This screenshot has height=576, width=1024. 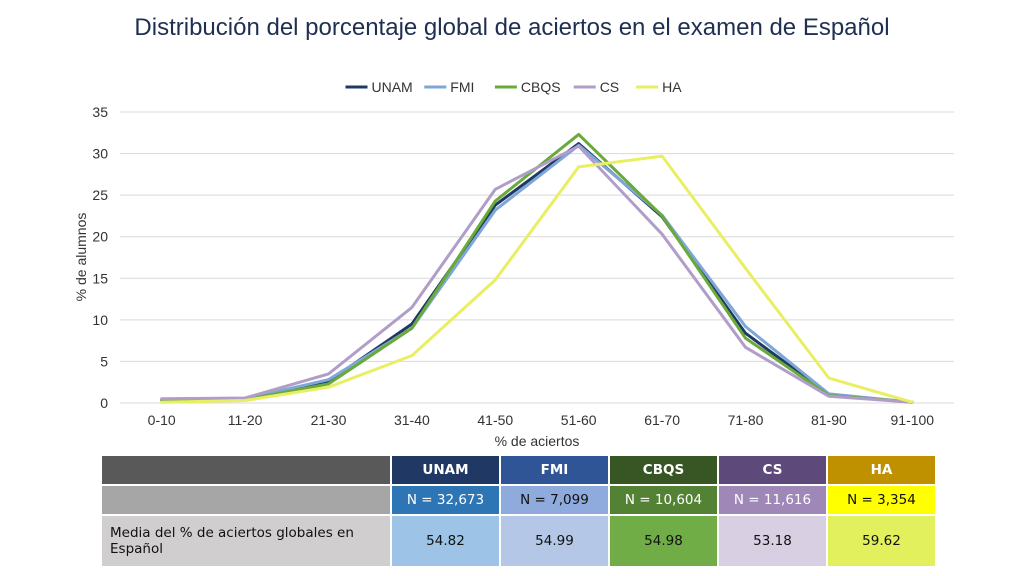 What do you see at coordinates (412, 420) in the screenshot?
I see `x-tick-label: 31-40` at bounding box center [412, 420].